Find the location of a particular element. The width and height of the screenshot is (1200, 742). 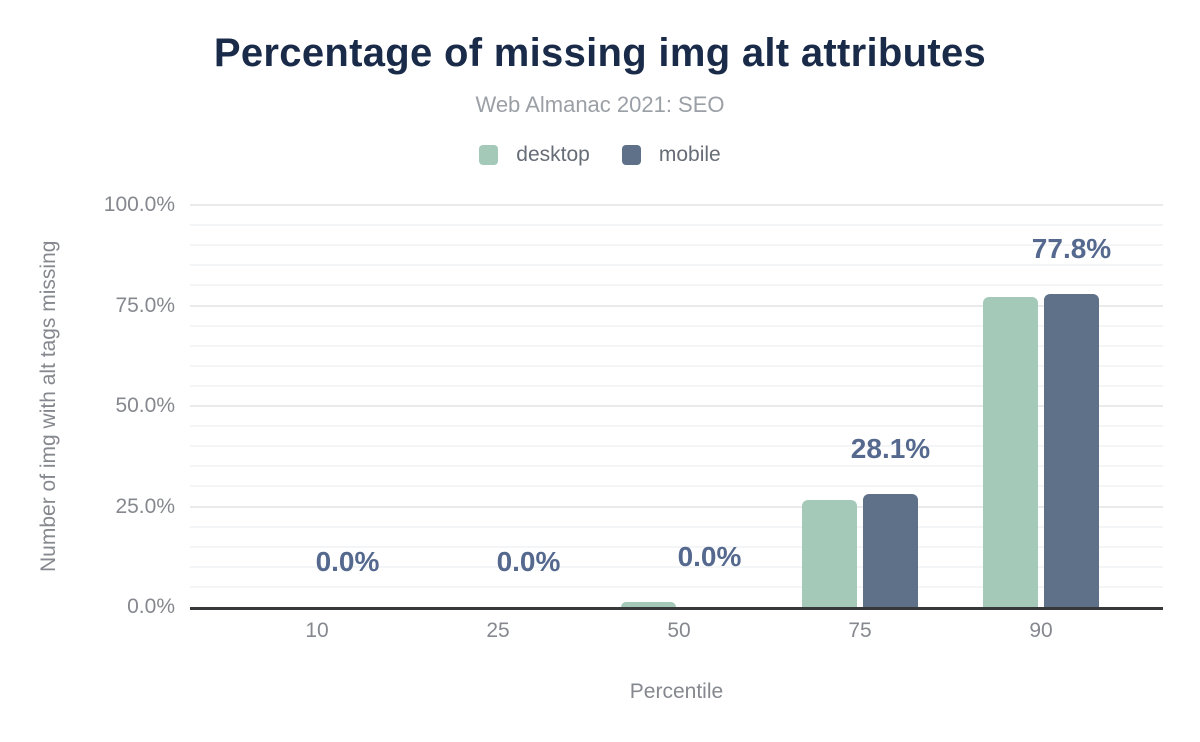

legend-item-mobile: mobile is located at coordinates (671, 155).